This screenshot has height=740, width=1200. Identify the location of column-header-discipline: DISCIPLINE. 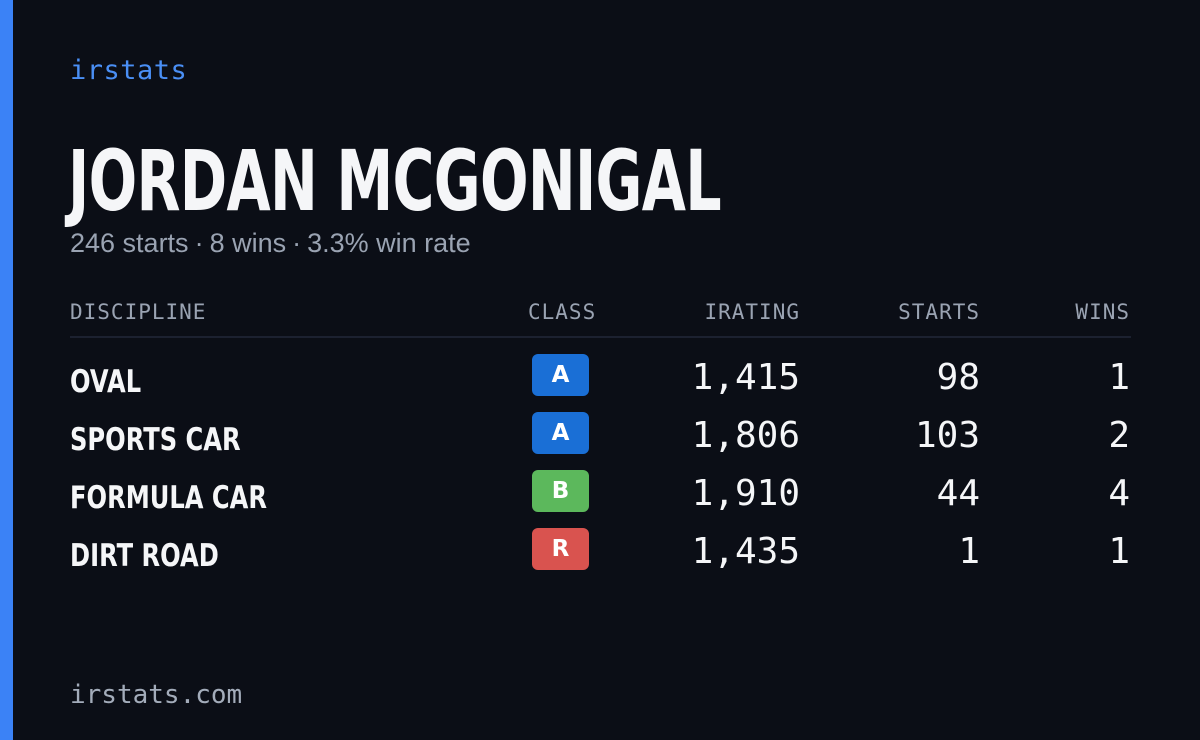
(138, 312).